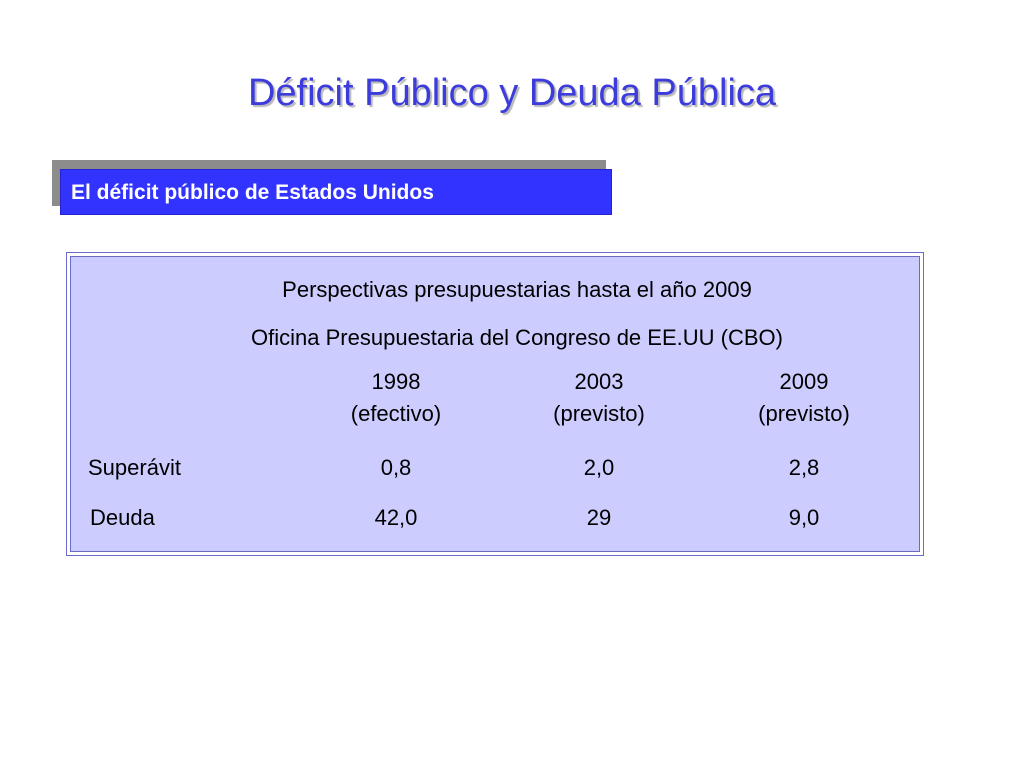 This screenshot has width=1024, height=768. What do you see at coordinates (134, 467) in the screenshot?
I see `row-label-superavit: Superávit` at bounding box center [134, 467].